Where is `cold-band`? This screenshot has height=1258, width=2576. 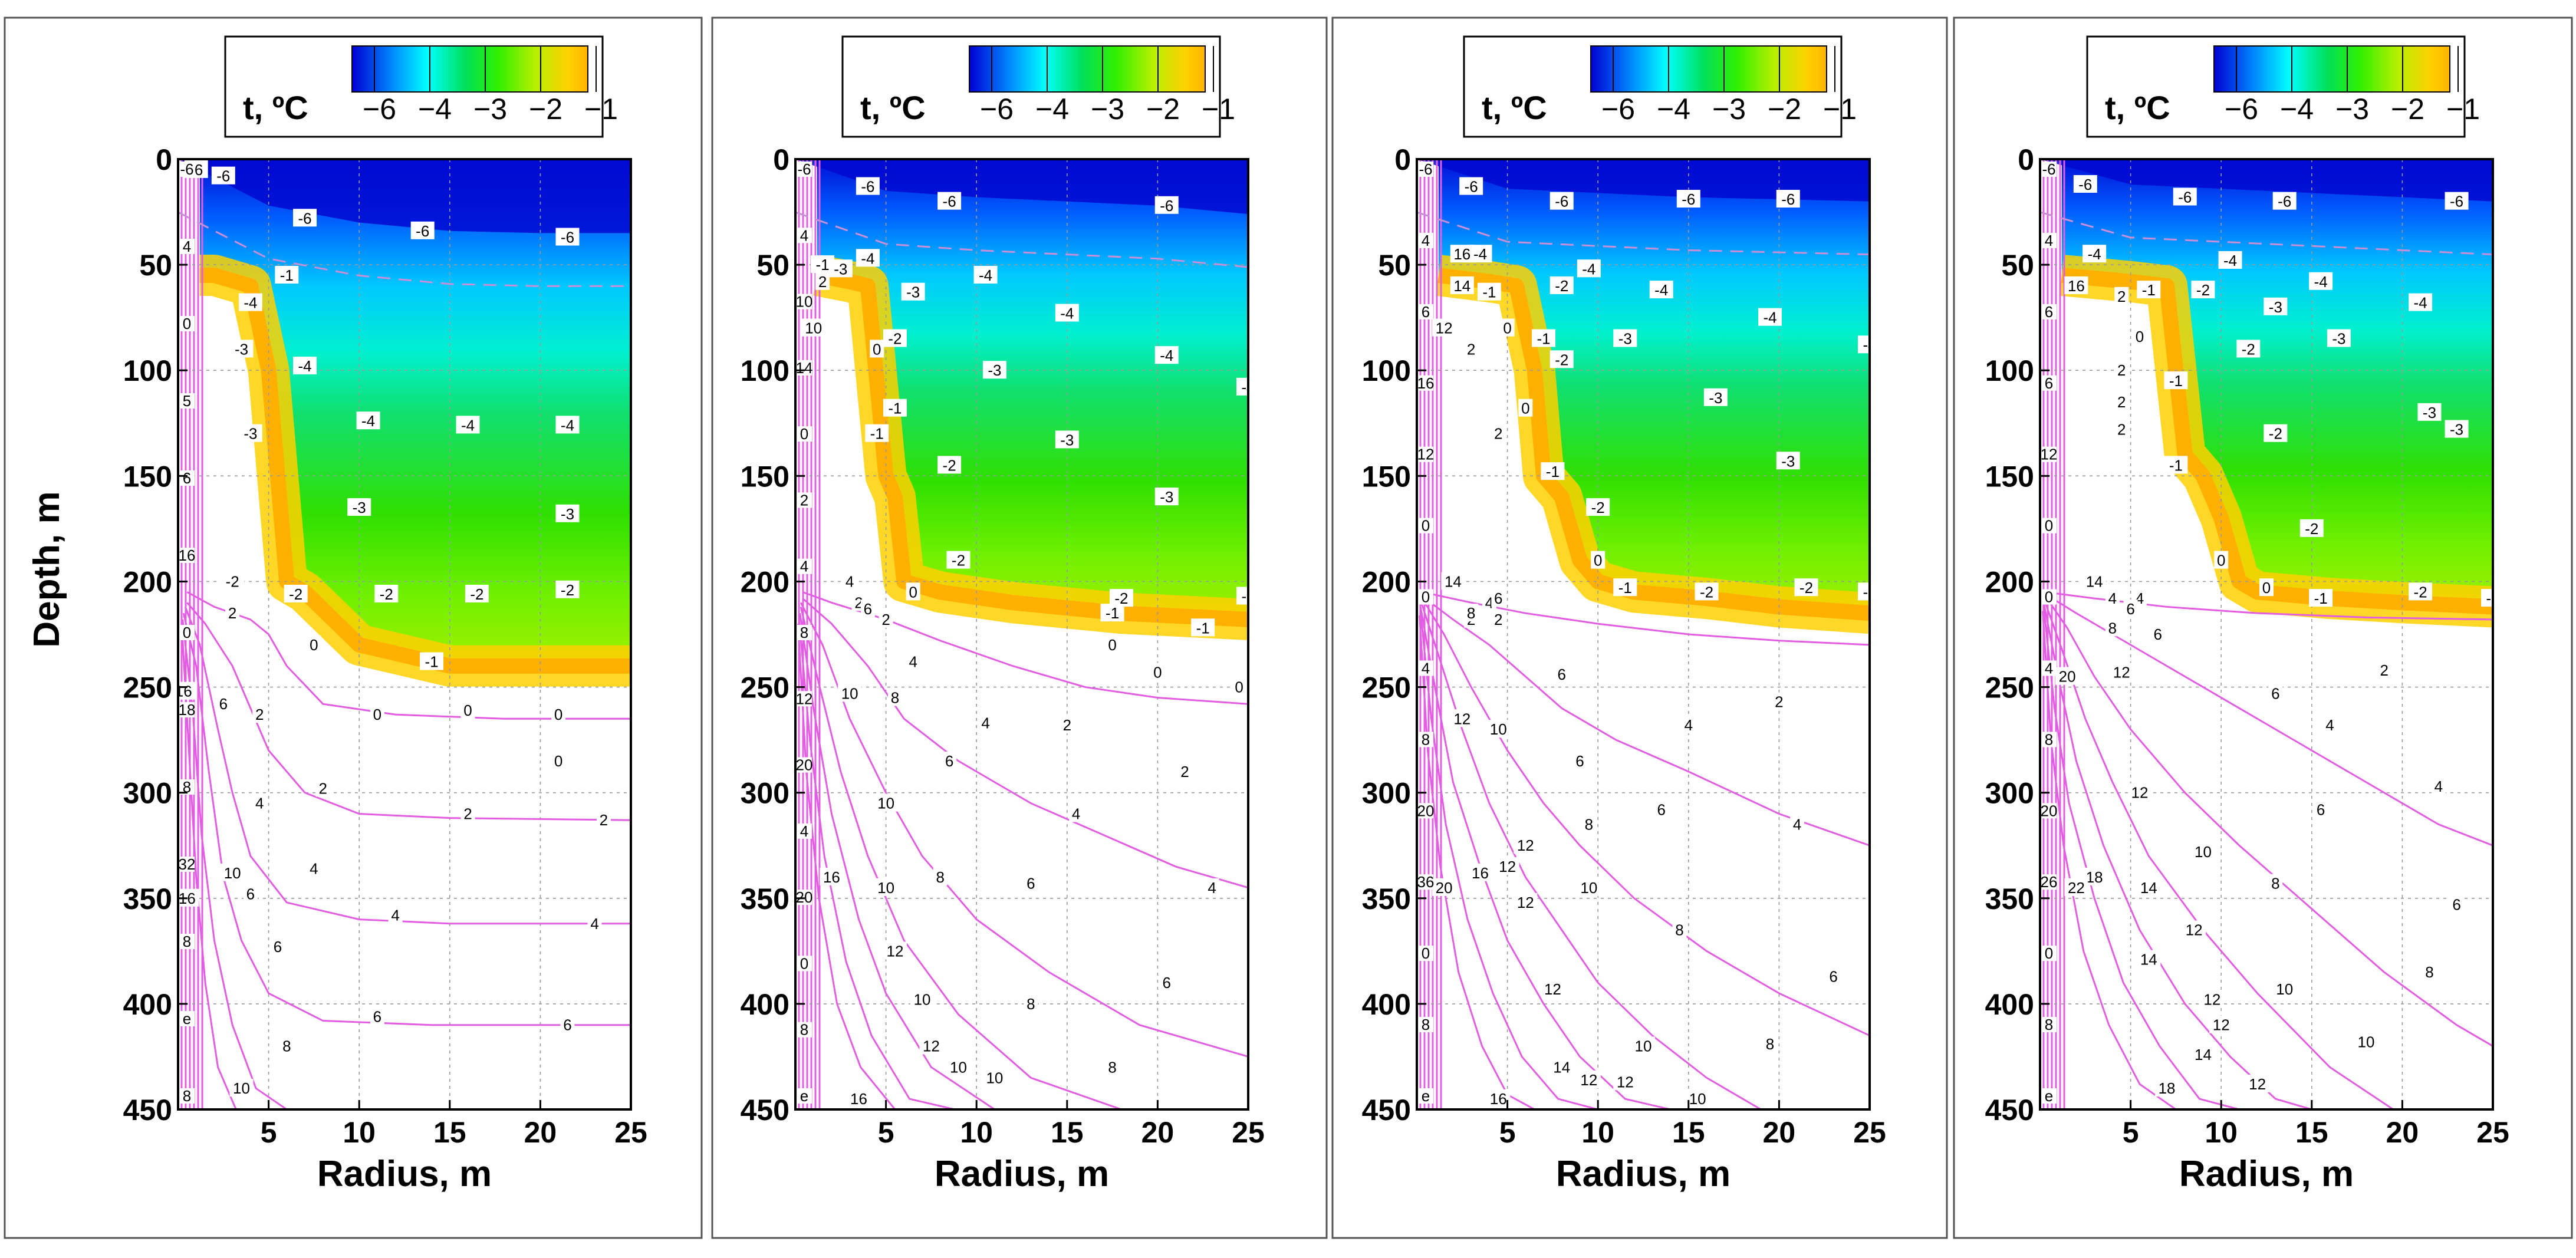
cold-band is located at coordinates (1022, 187).